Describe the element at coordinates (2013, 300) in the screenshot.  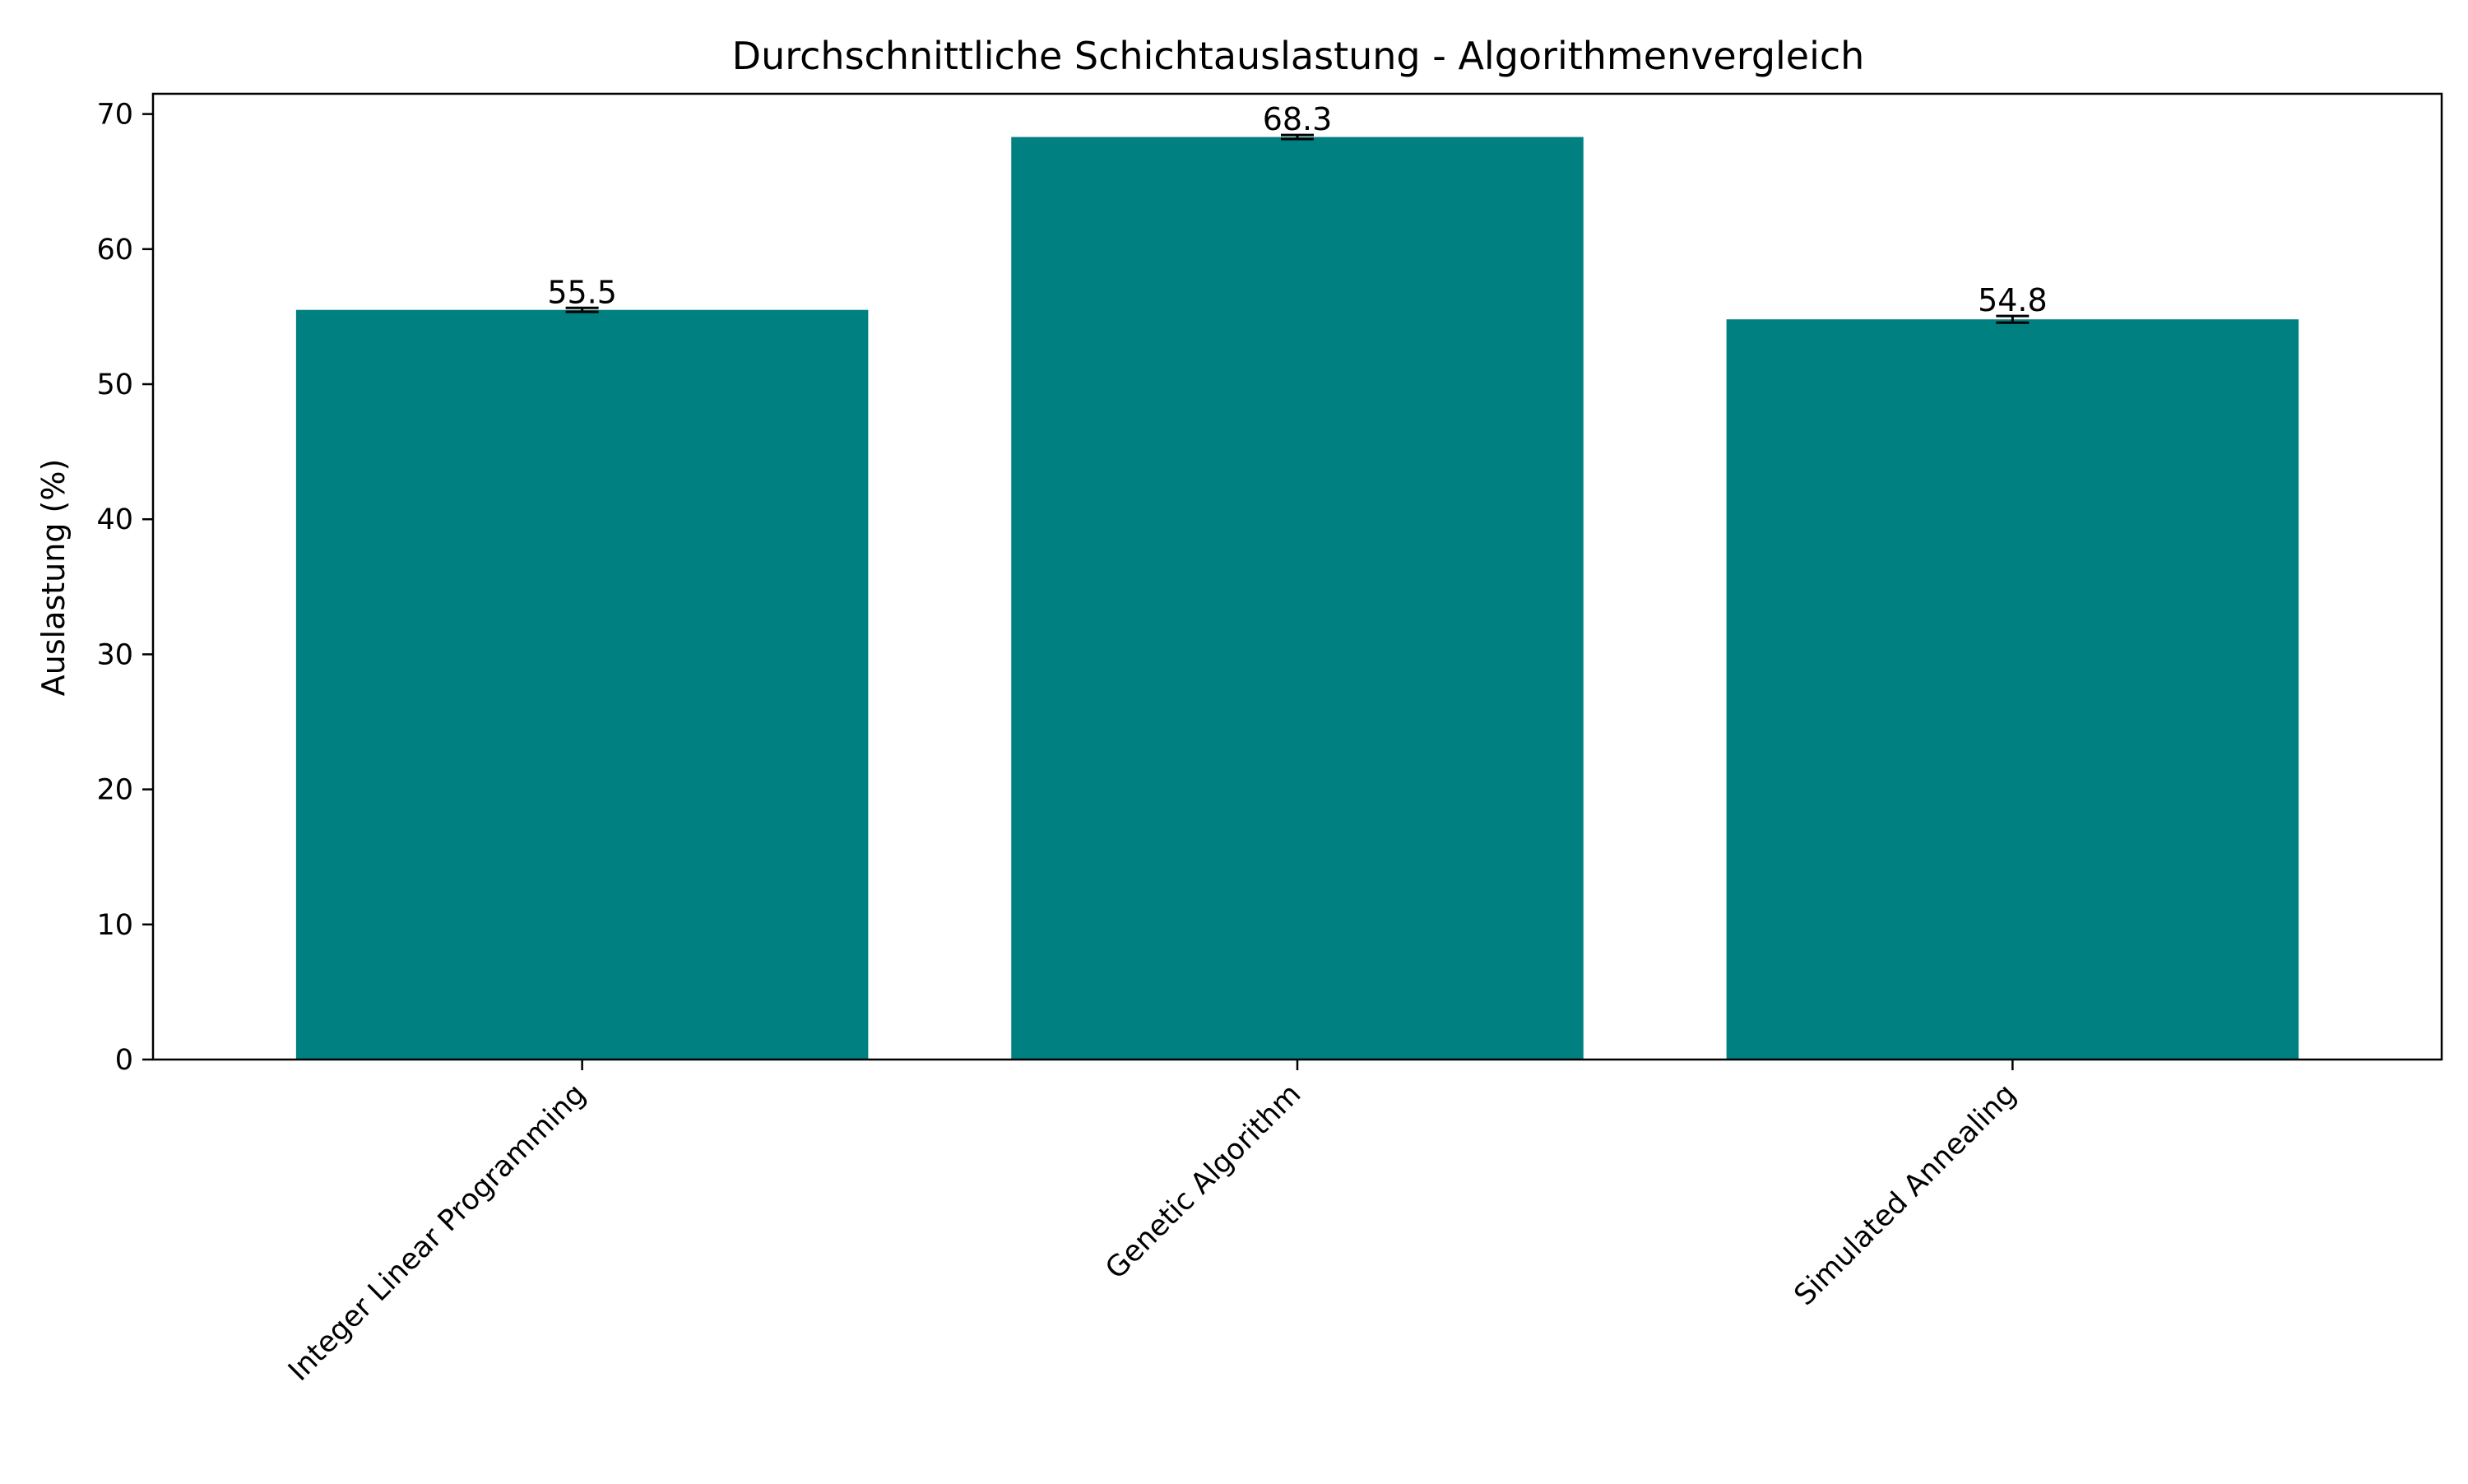
I see `data-label-3: 54.8` at that location.